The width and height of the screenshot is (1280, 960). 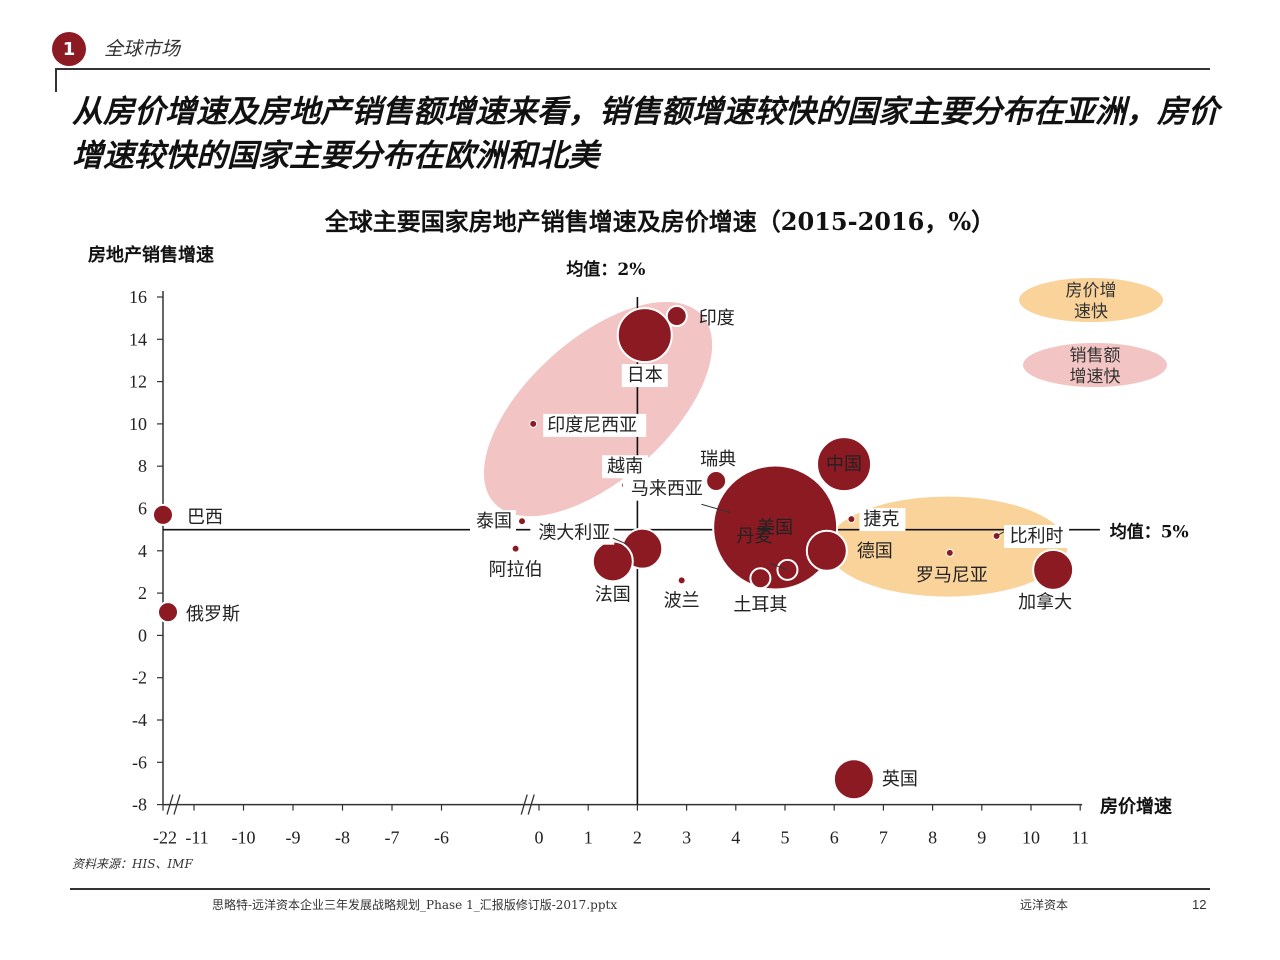 What do you see at coordinates (142, 551) in the screenshot?
I see `y-tick-label: 4` at bounding box center [142, 551].